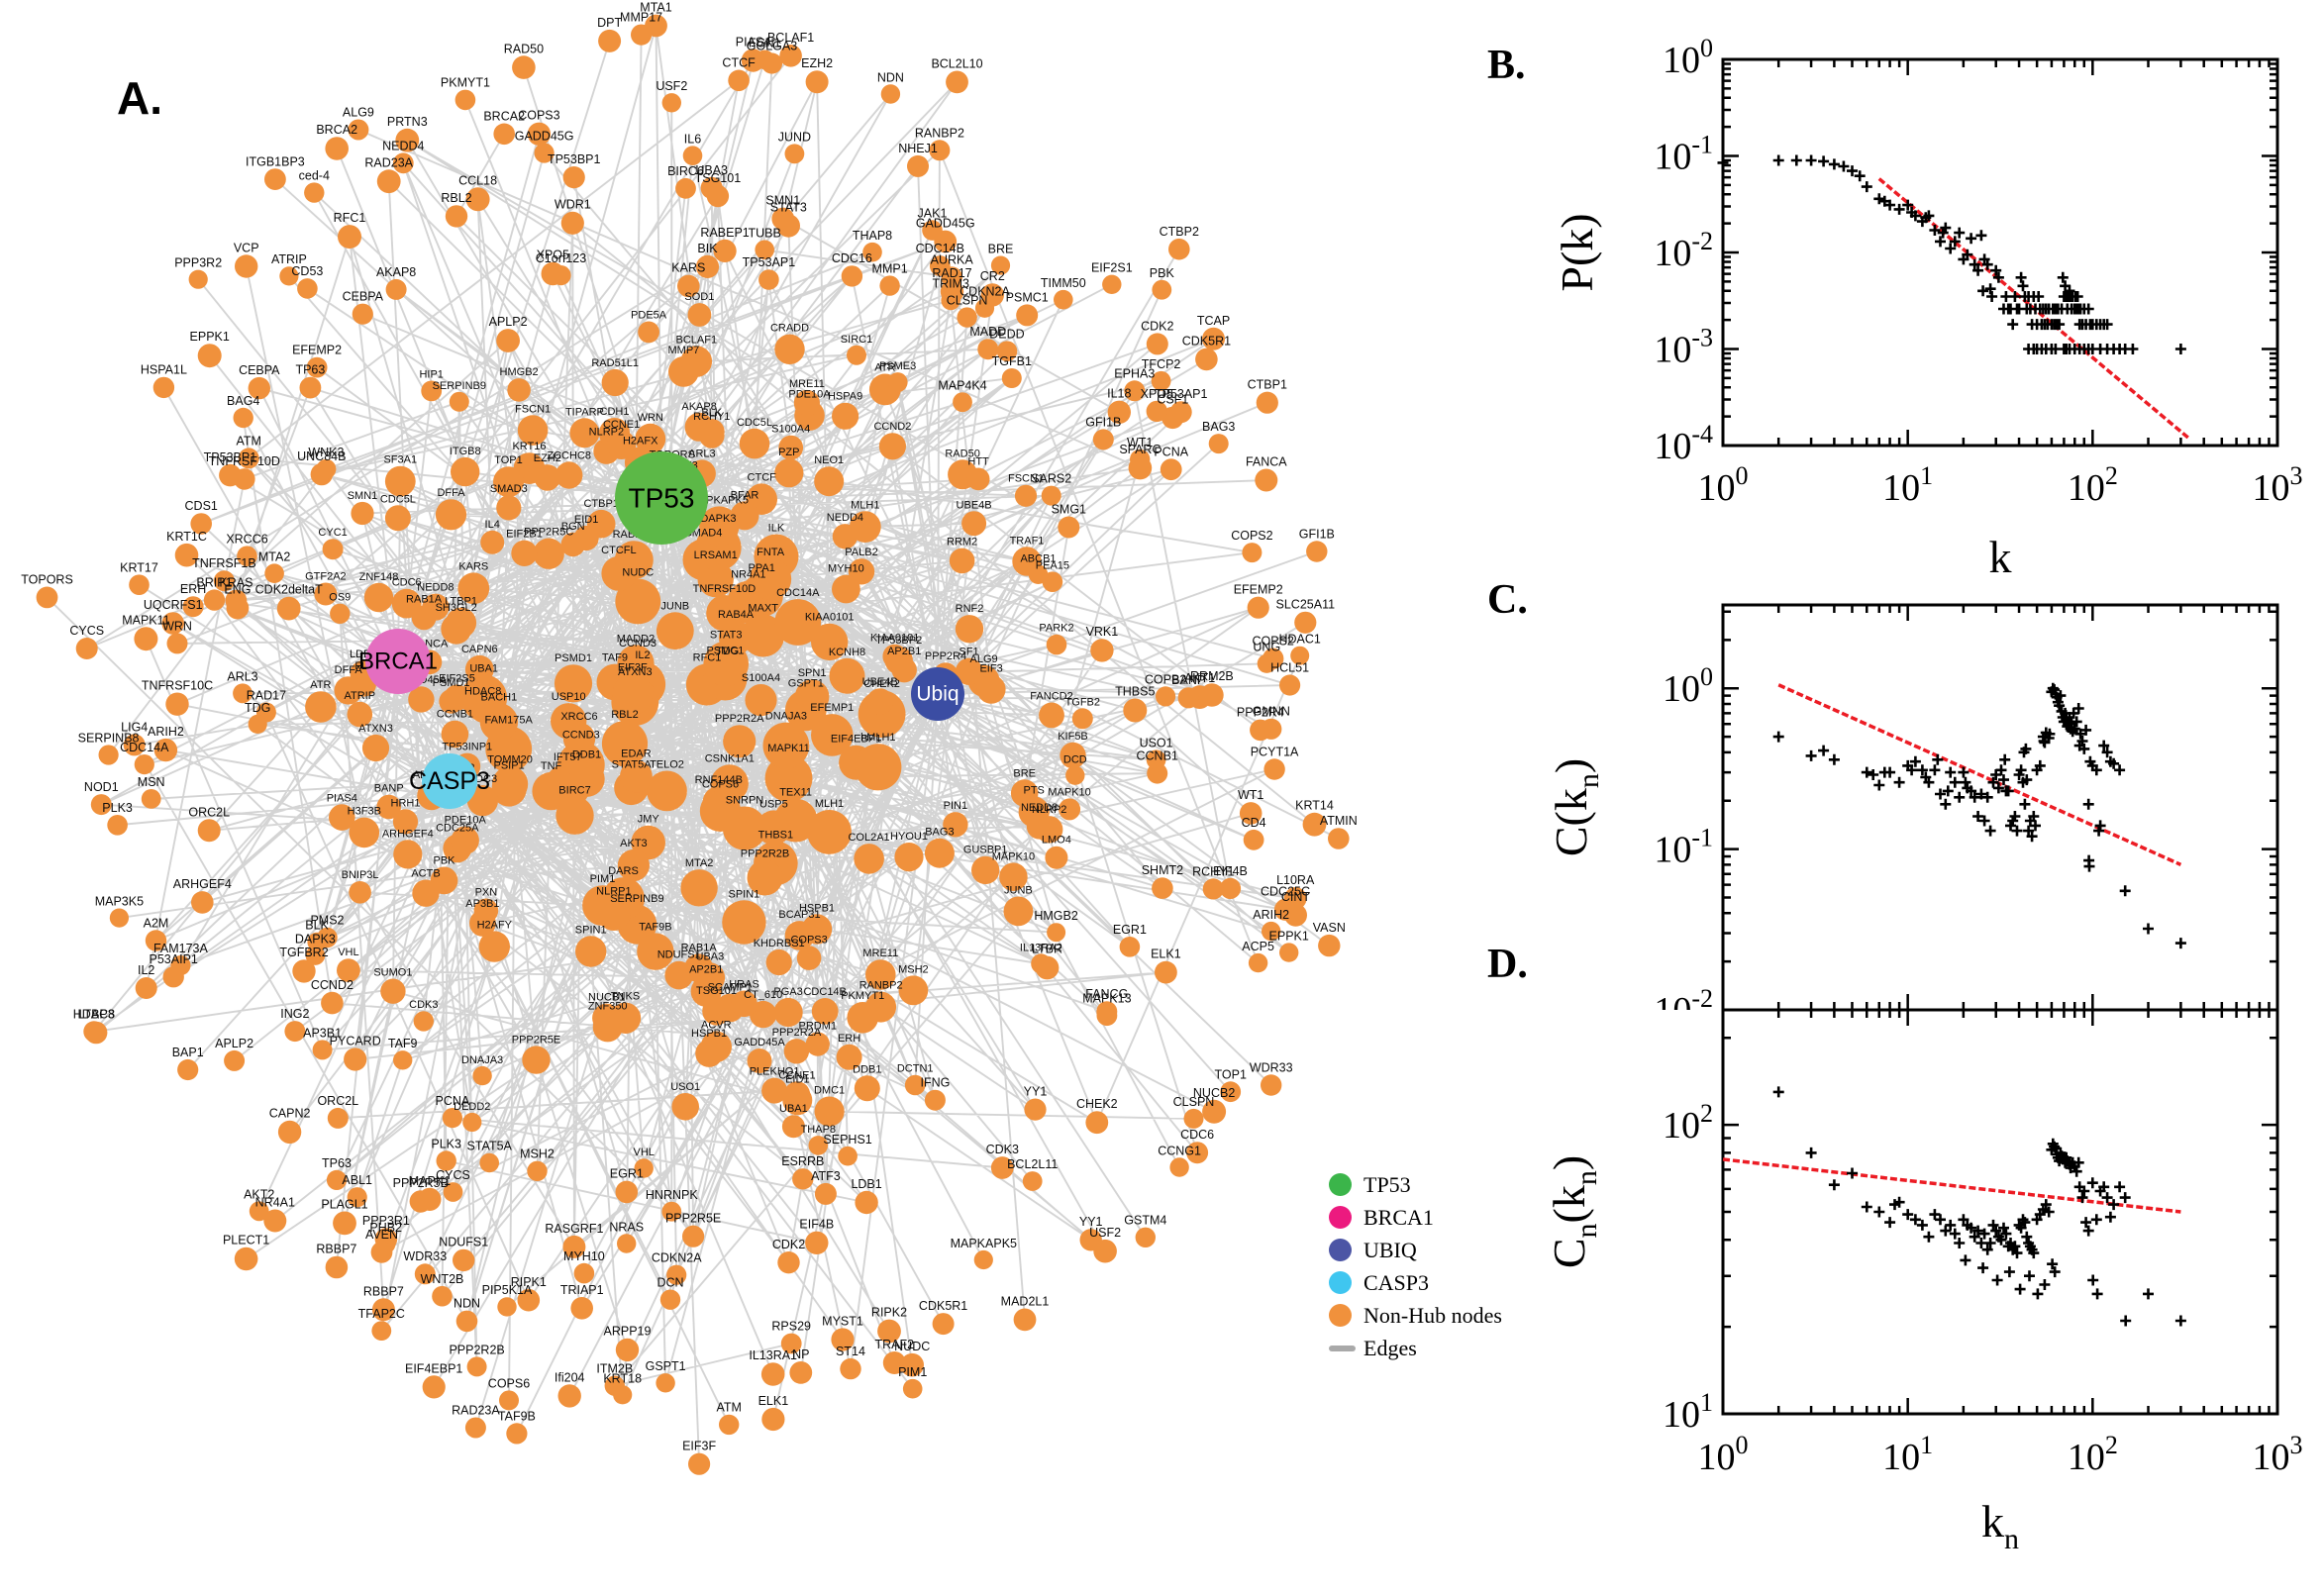 This screenshot has height=1596, width=2323. What do you see at coordinates (363, 297) in the screenshot?
I see `gene-label: CEBPA` at bounding box center [363, 297].